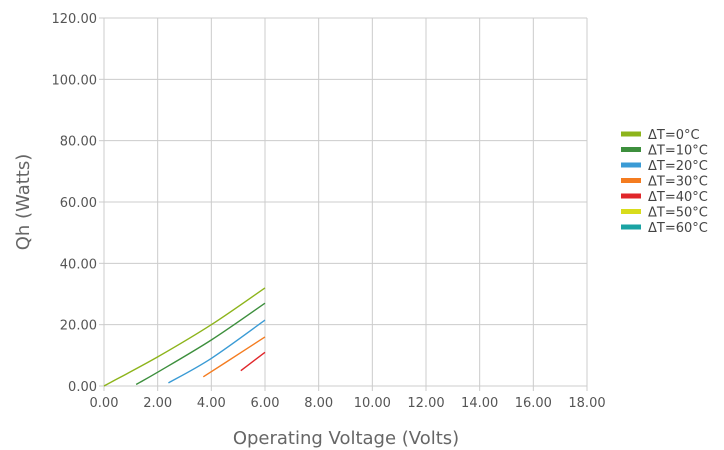 The height and width of the screenshot is (450, 724). I want to click on y-tick-label: 0.00, so click(82, 387).